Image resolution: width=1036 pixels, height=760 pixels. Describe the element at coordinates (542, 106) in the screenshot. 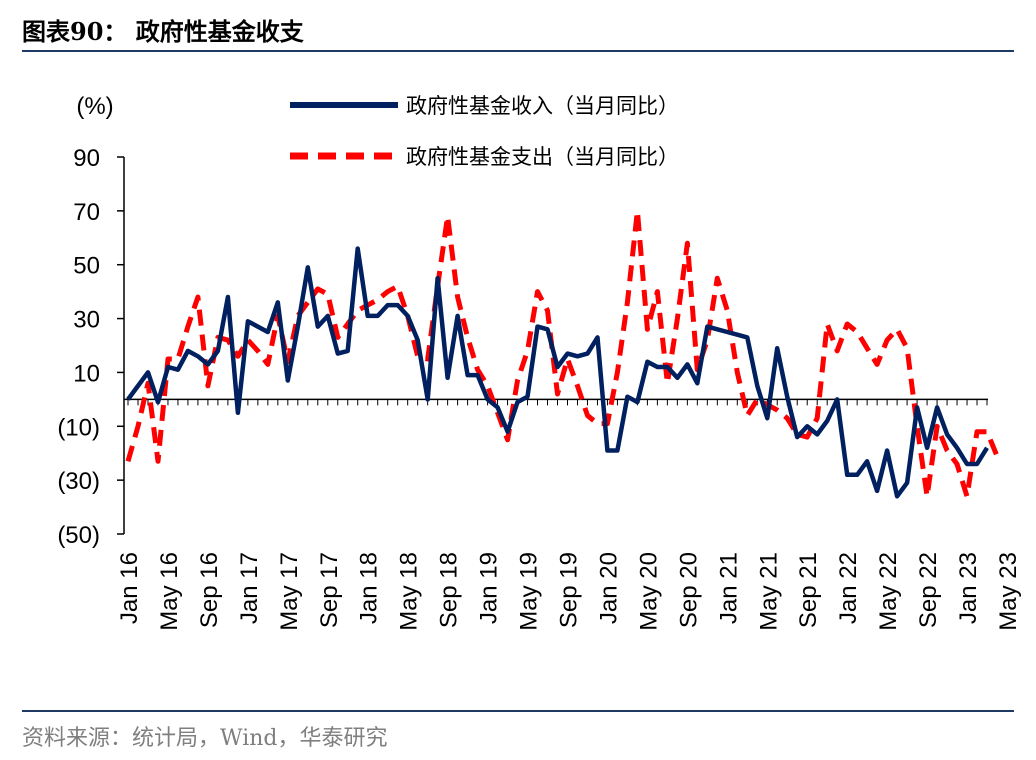

I see `legend-label: 政府性基金收入（当月同比）` at that location.